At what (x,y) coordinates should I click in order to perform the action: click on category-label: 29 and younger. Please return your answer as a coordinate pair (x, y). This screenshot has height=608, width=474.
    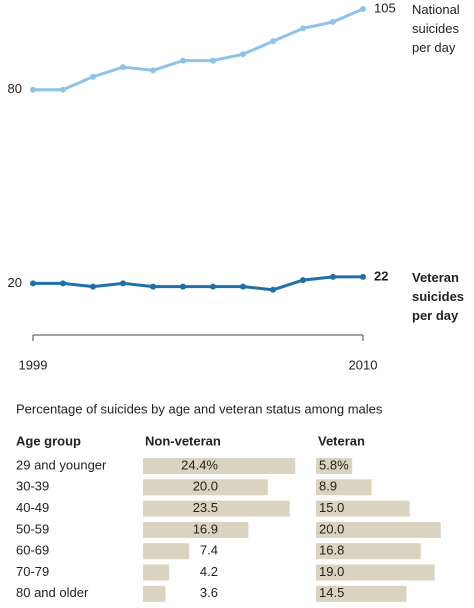
    Looking at the image, I should click on (61, 464).